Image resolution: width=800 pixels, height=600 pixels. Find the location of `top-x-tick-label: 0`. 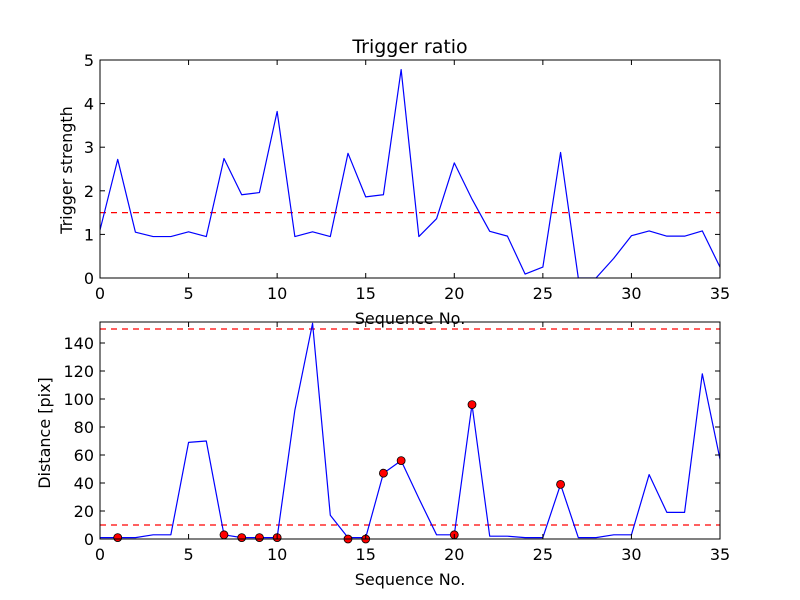

top-x-tick-label: 0 is located at coordinates (100, 293).